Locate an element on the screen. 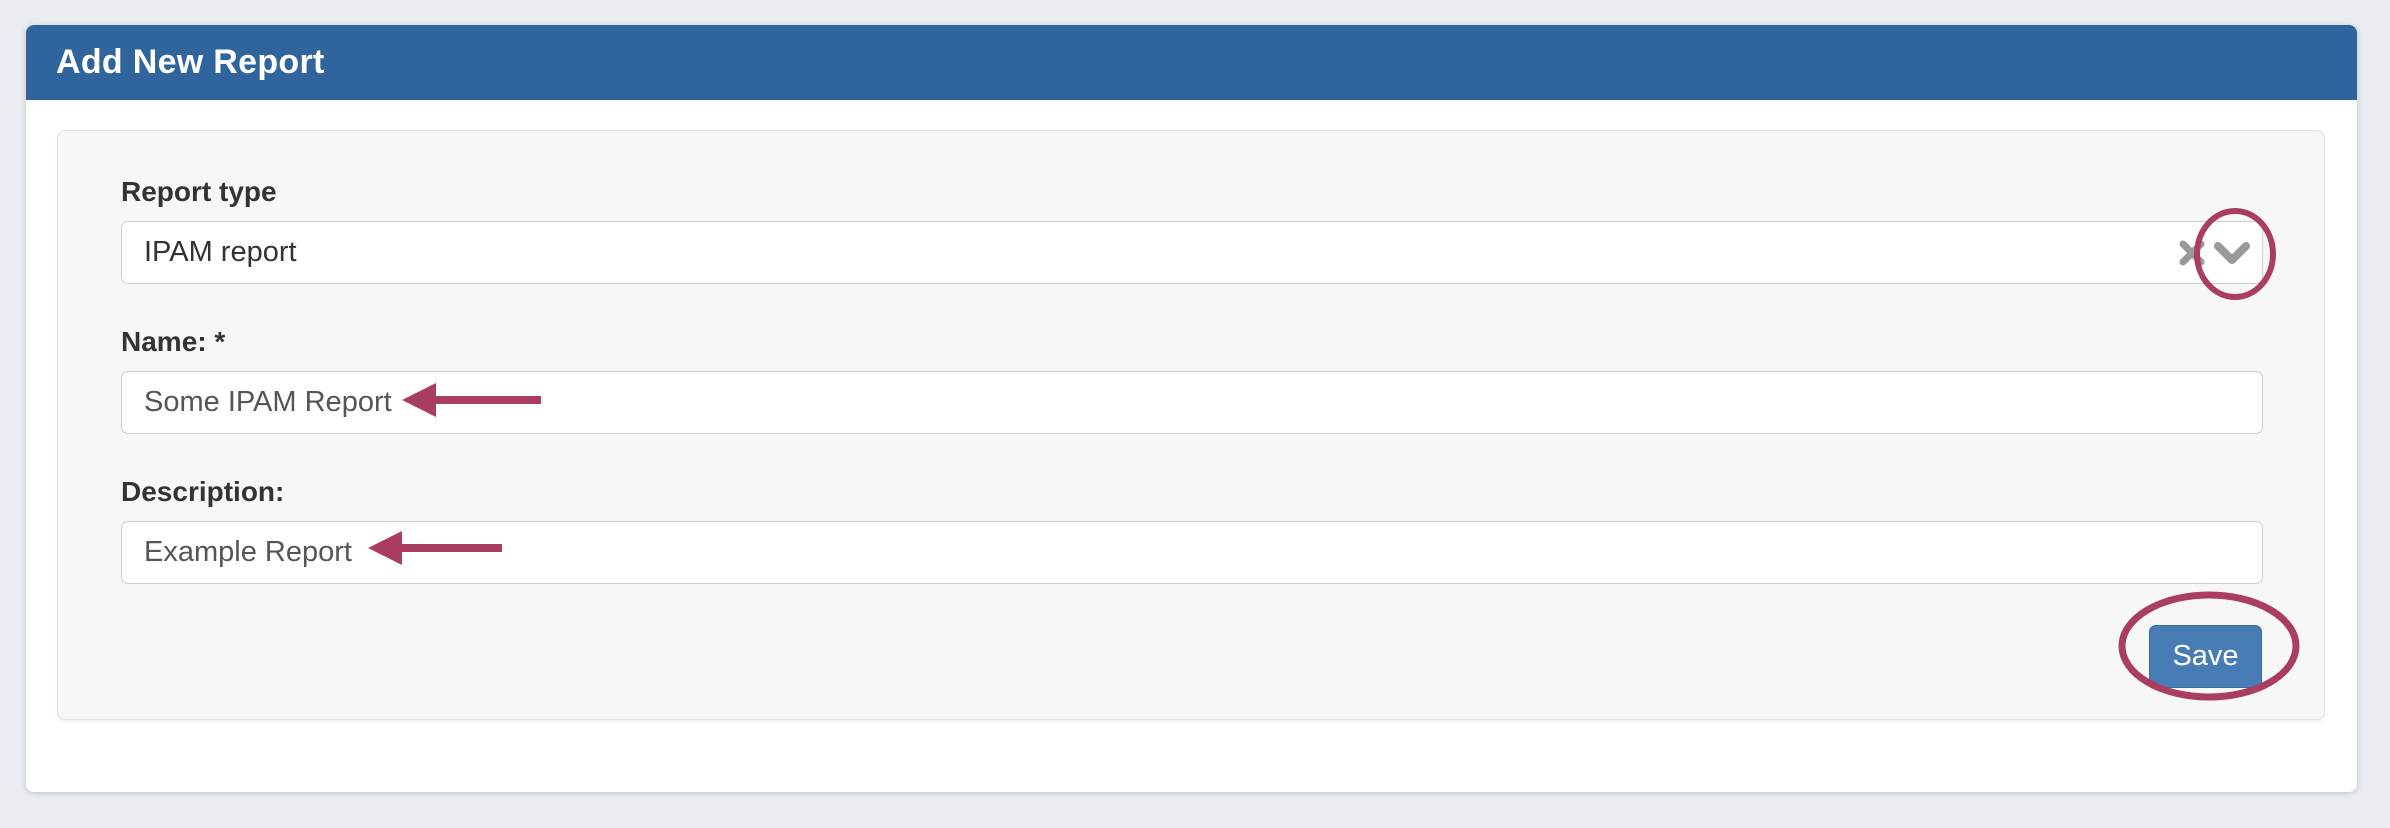 This screenshot has height=828, width=2390. report-type-selected-value: IPAM report is located at coordinates (220, 252).